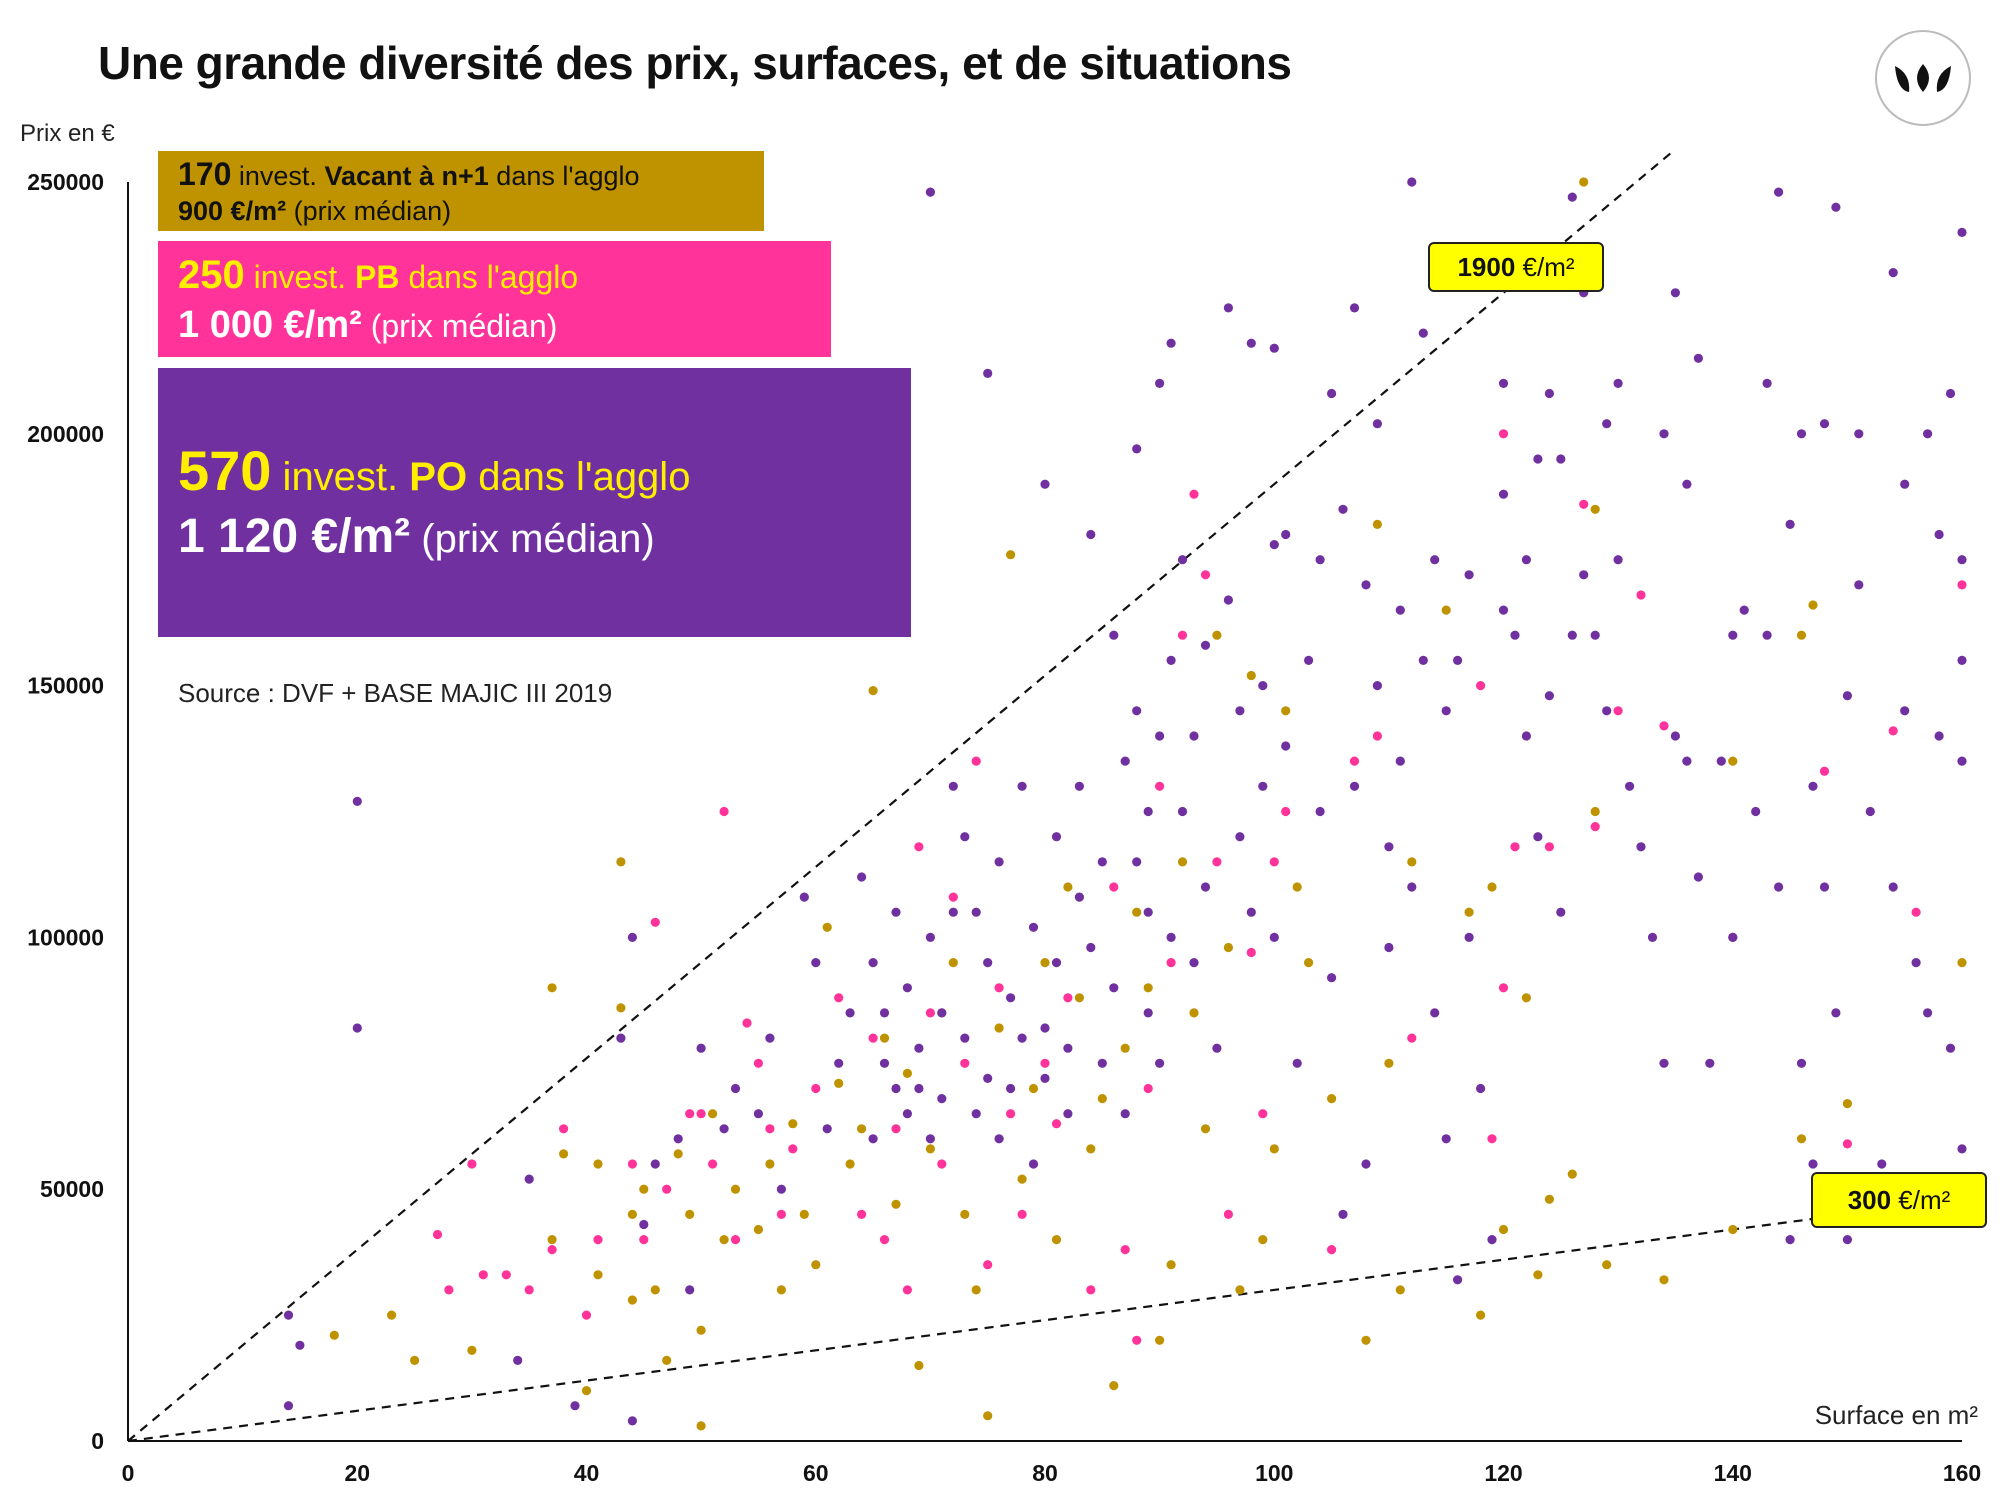 This screenshot has width=2000, height=1500. I want to click on x-tick-label: 120, so click(1503, 1473).